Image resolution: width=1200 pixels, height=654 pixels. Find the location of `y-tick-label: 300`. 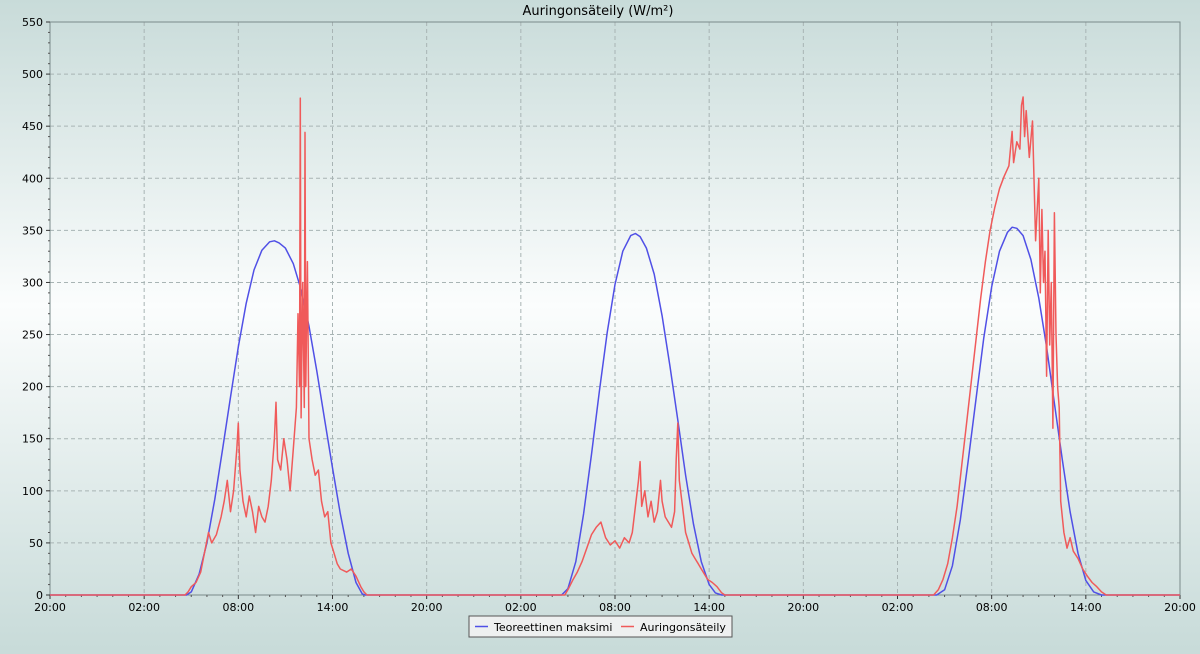

y-tick-label: 300 is located at coordinates (32, 282).